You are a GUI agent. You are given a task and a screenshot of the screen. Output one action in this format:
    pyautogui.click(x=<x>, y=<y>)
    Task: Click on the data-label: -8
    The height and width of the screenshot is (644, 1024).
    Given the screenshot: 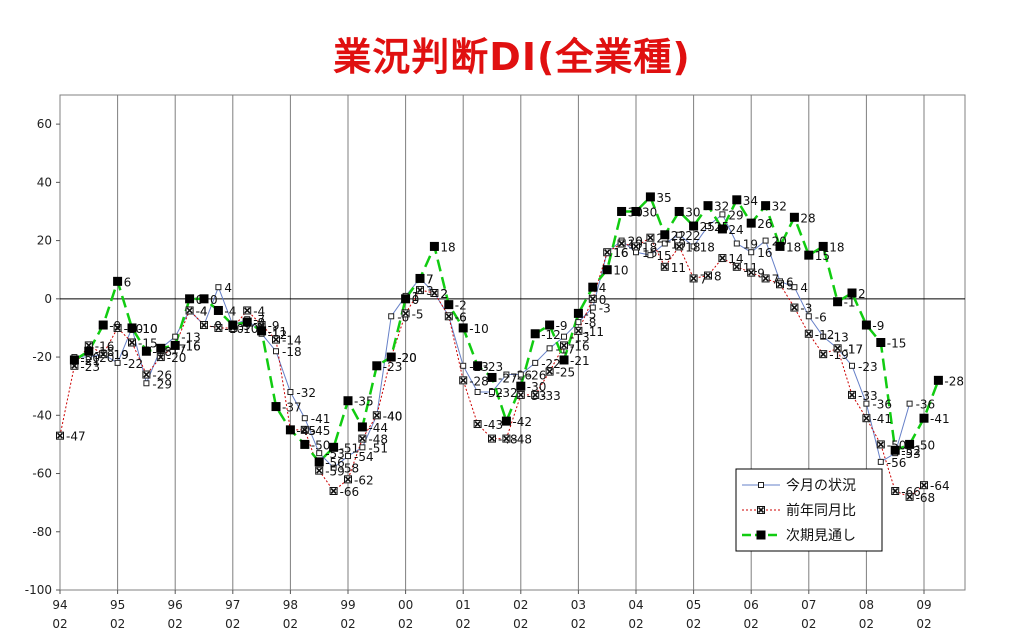 What is the action you would take?
    pyautogui.click(x=590, y=323)
    